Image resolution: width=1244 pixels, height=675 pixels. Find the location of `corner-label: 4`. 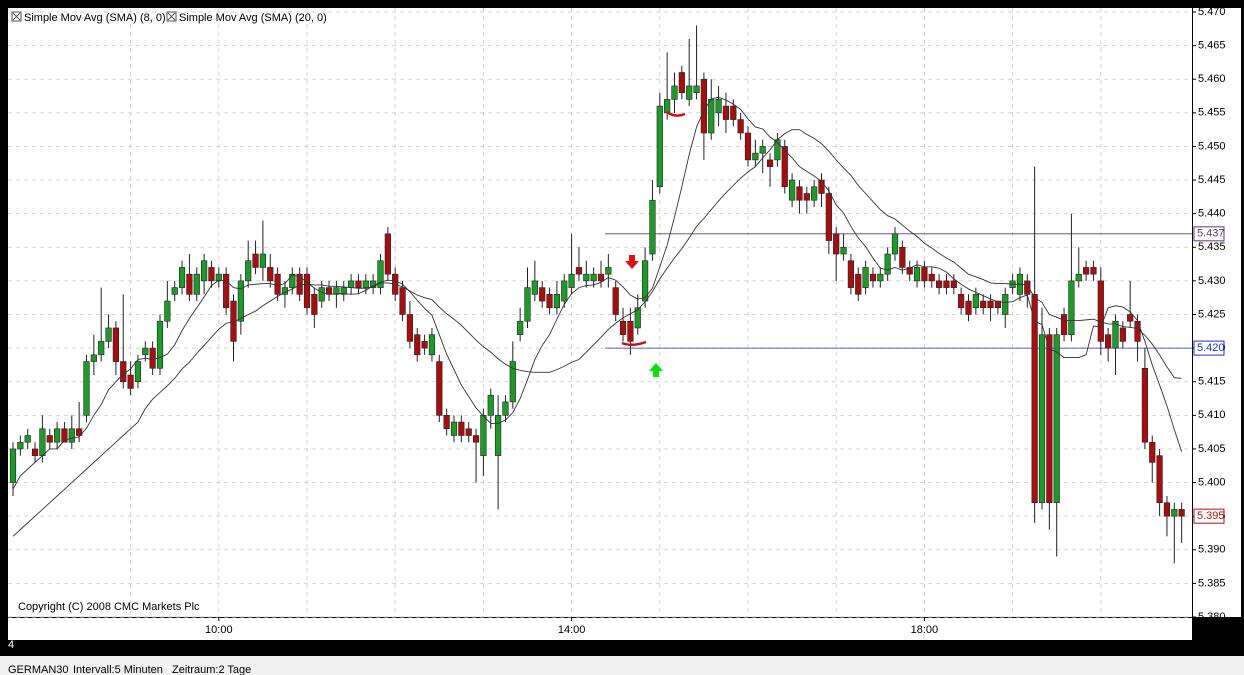

corner-label: 4 is located at coordinates (11, 645).